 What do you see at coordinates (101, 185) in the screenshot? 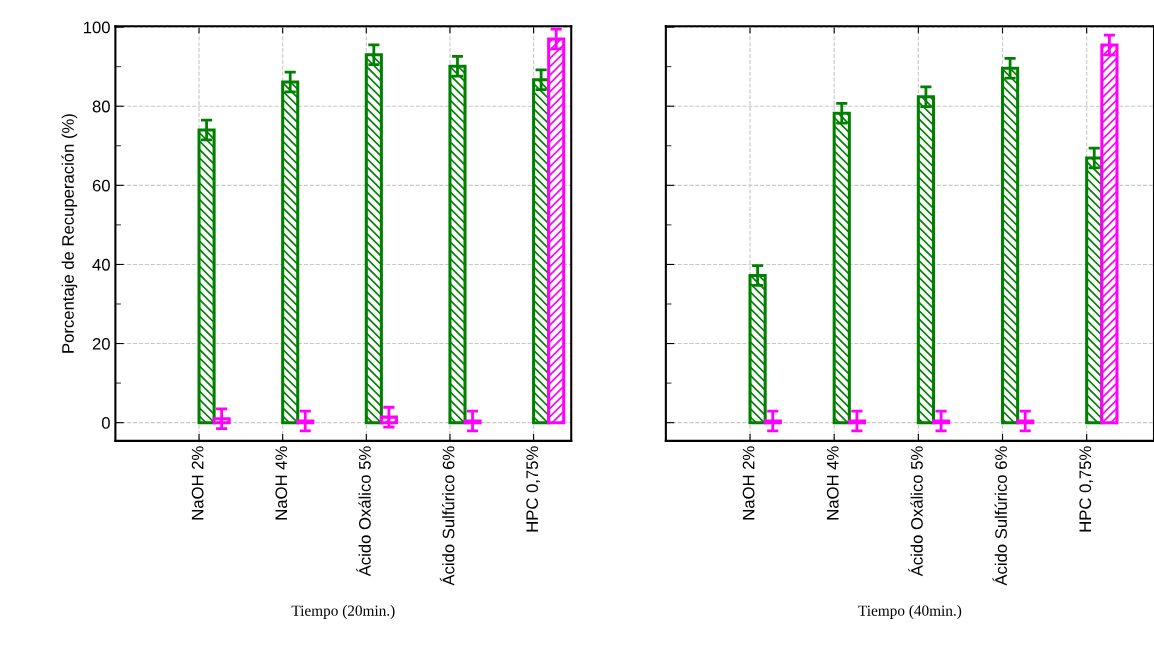
I see `y-tick-label: 60` at bounding box center [101, 185].